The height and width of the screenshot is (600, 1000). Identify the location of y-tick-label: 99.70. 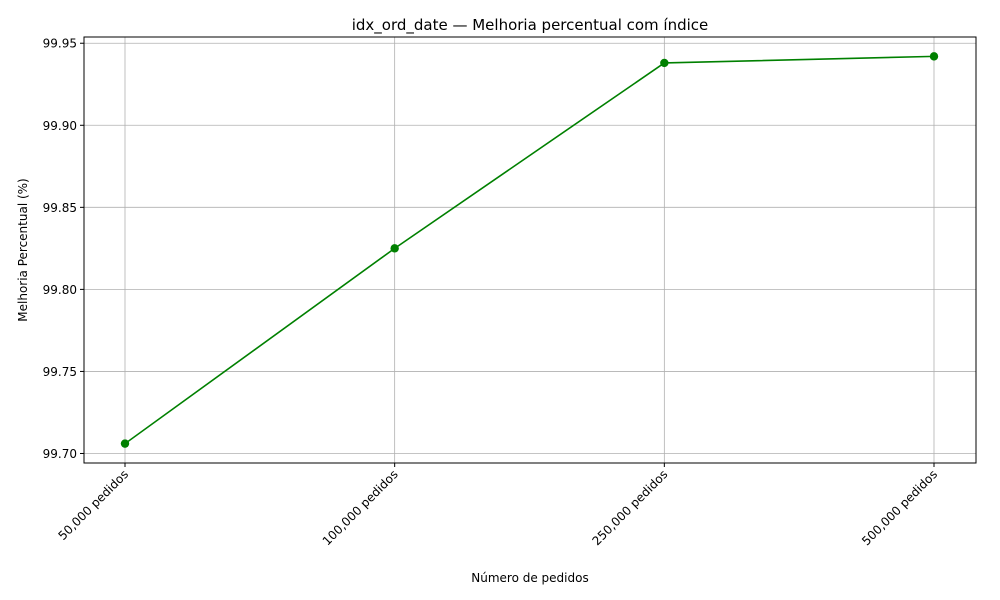
(60, 454).